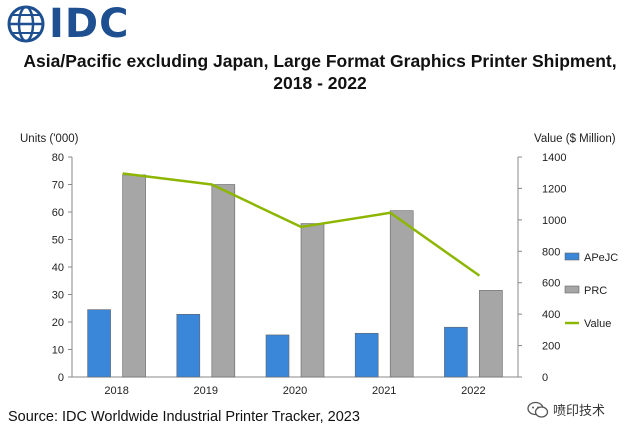 This screenshot has width=640, height=438. What do you see at coordinates (58, 241) in the screenshot?
I see `y-tick-label: 50` at bounding box center [58, 241].